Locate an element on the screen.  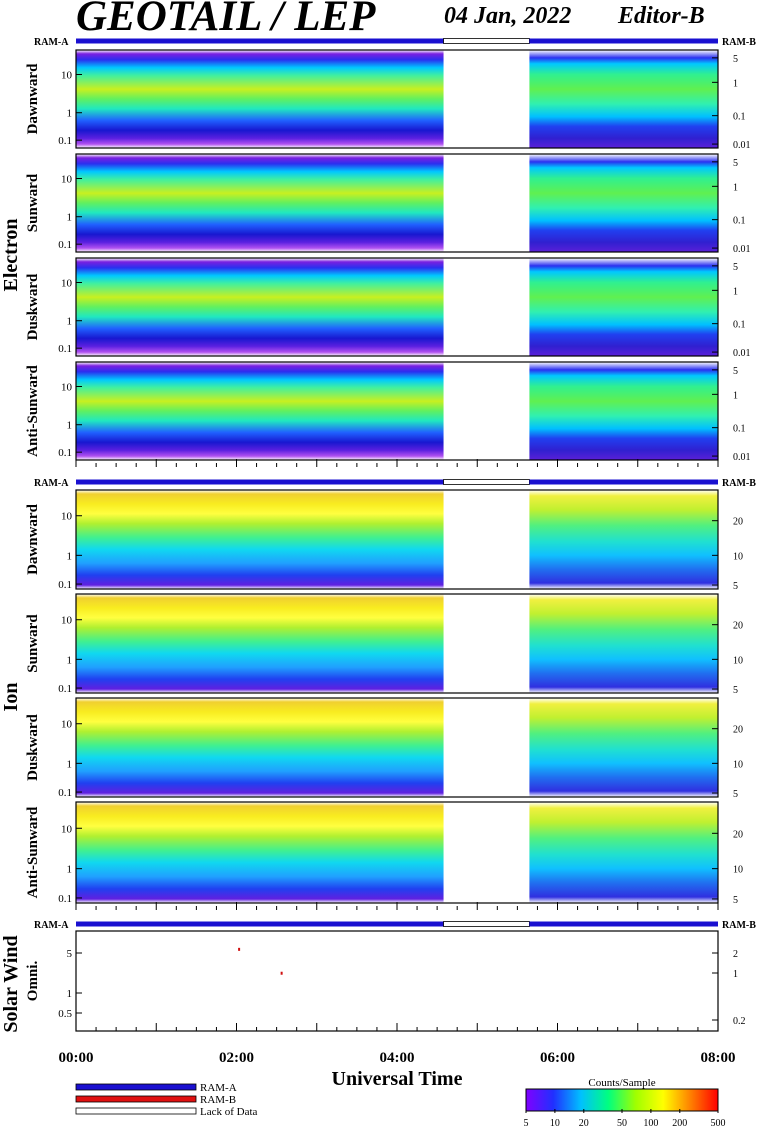
time-tick-label: 04:00 is located at coordinates (397, 1058).